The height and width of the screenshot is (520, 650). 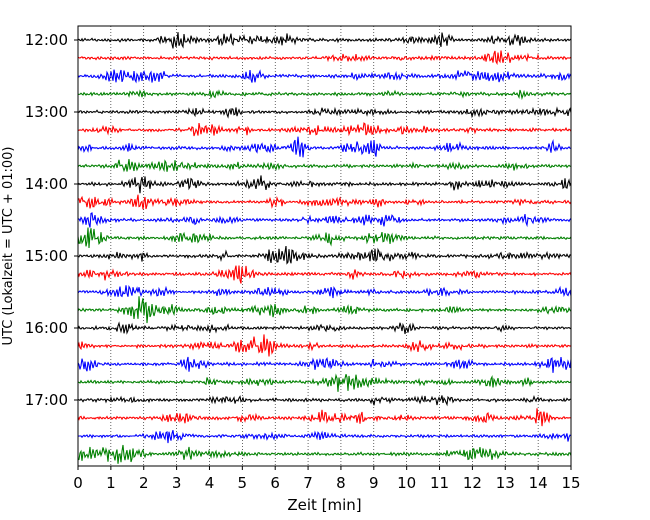 I want to click on y-axis: 12:00 13:00 14:00 15:00 16:00 17:00, so click(x=51, y=220).